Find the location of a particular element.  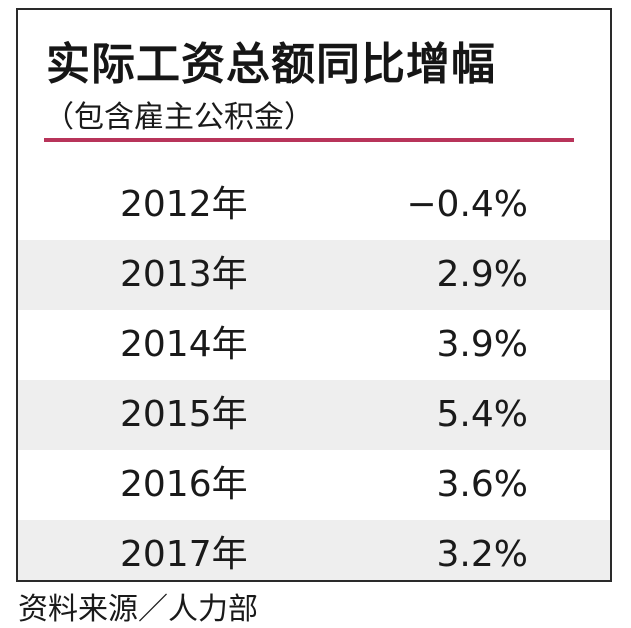

growth-value: 3.2% is located at coordinates (482, 554).